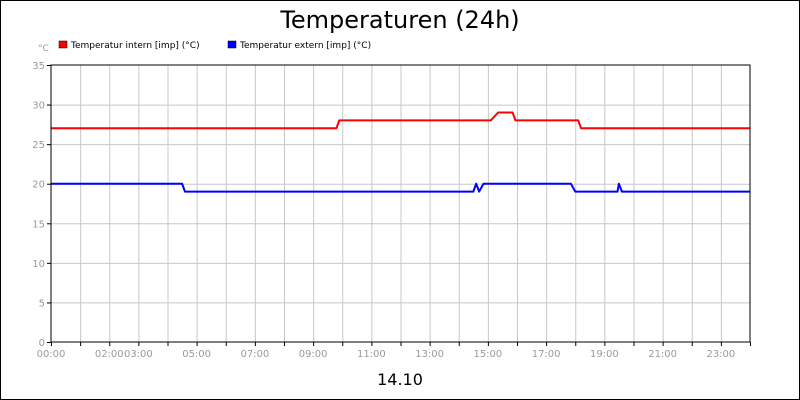 The image size is (800, 400). What do you see at coordinates (42, 343) in the screenshot?
I see `y-tick-label: 0` at bounding box center [42, 343].